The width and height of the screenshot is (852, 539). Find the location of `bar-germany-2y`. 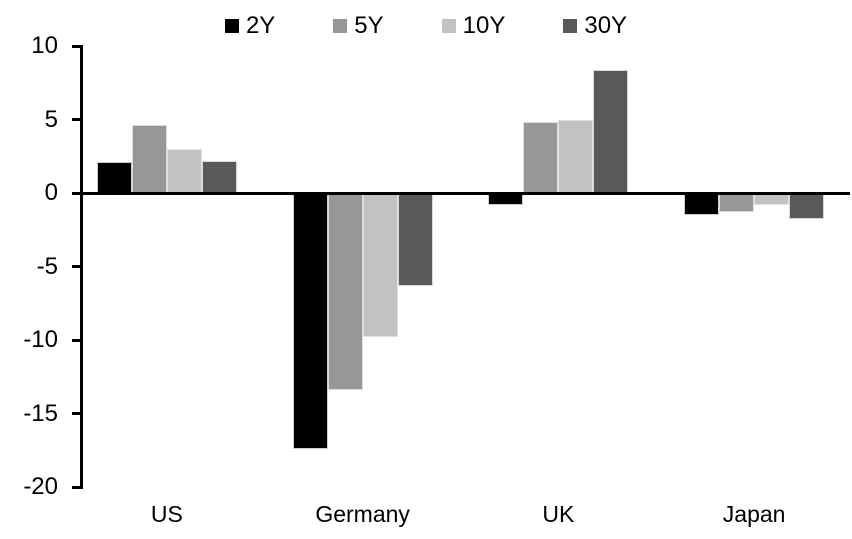

bar-germany-2y is located at coordinates (310, 321).